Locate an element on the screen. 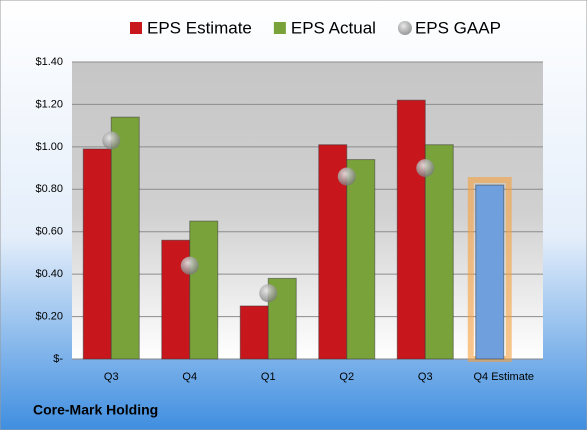 The width and height of the screenshot is (587, 435). legend-label: EPS GAAP is located at coordinates (458, 27).